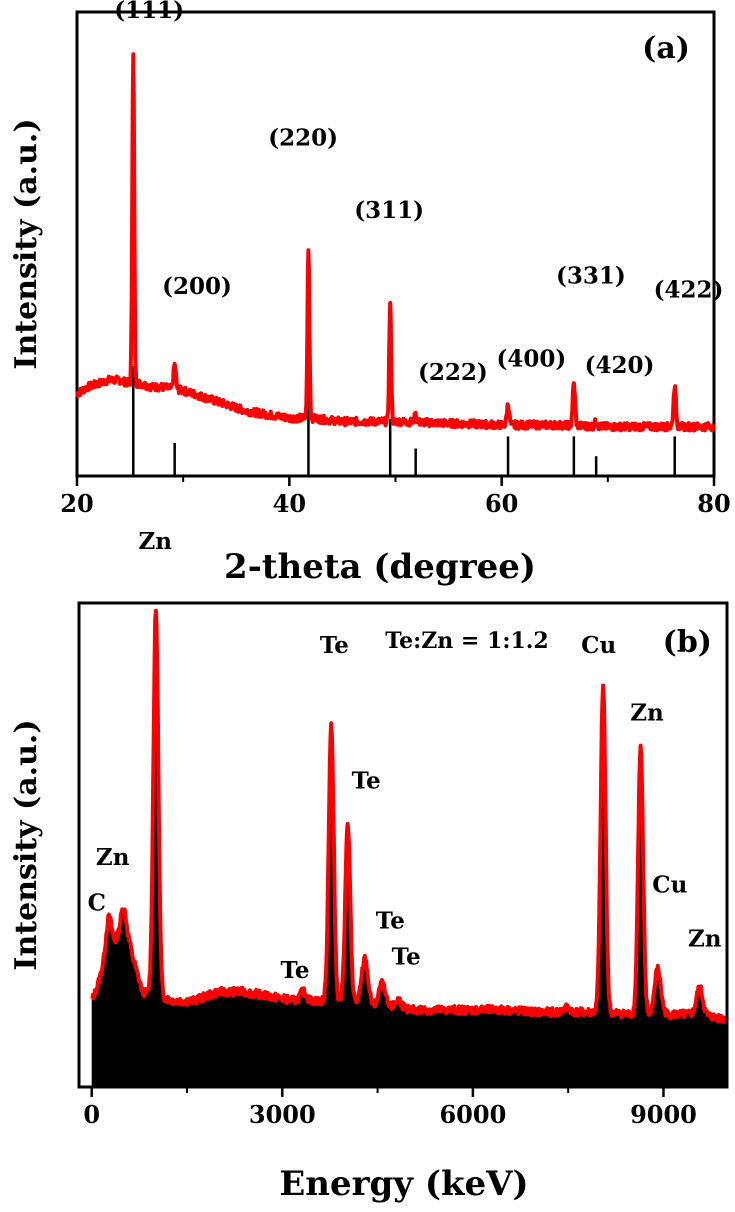 The width and height of the screenshot is (735, 1212). What do you see at coordinates (472, 1114) in the screenshot?
I see `eds-x-tick-label: 6000` at bounding box center [472, 1114].